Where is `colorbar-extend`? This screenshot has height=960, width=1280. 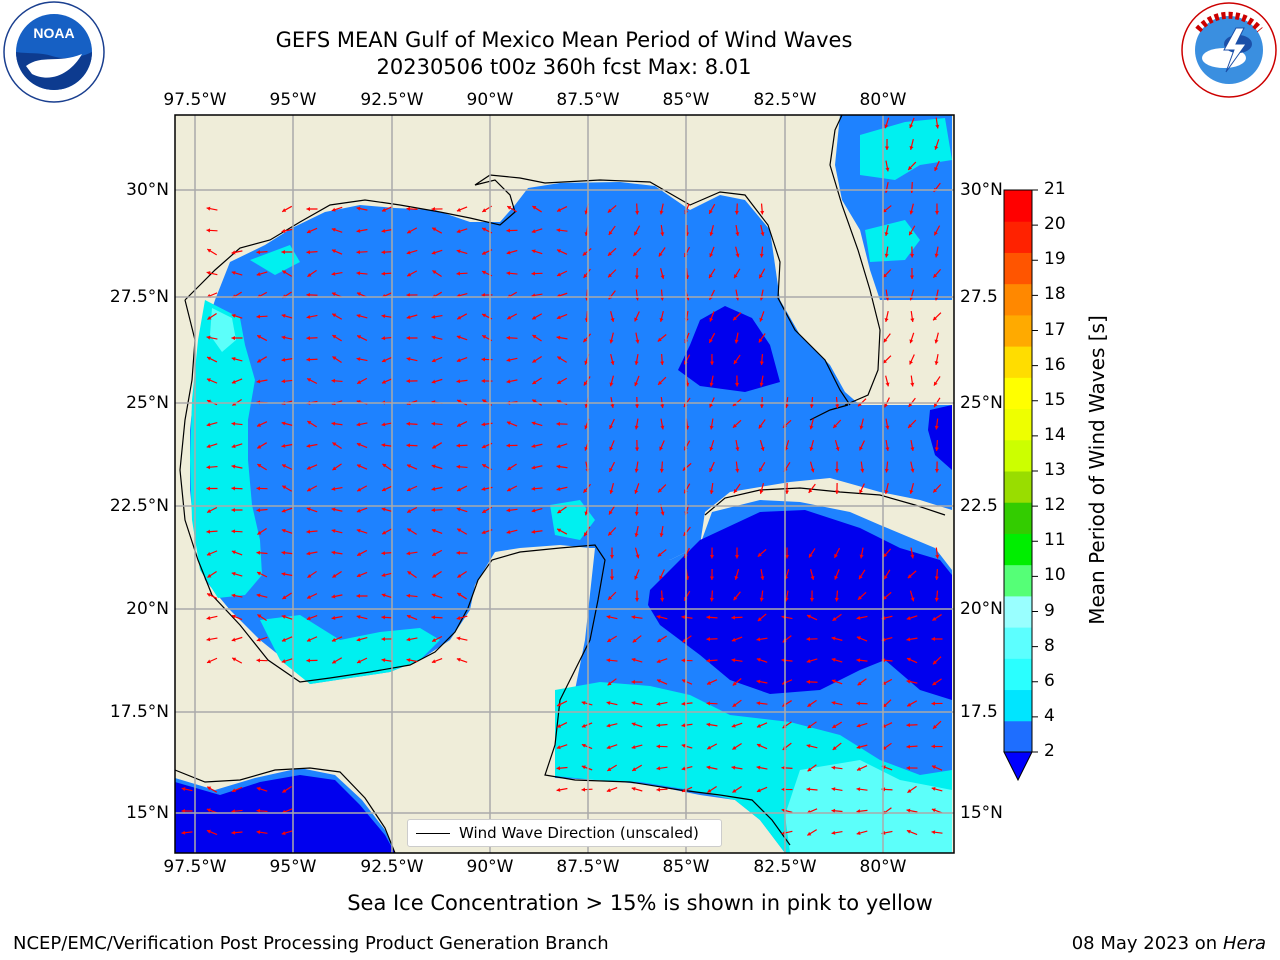
colorbar-extend is located at coordinates (1018, 766).